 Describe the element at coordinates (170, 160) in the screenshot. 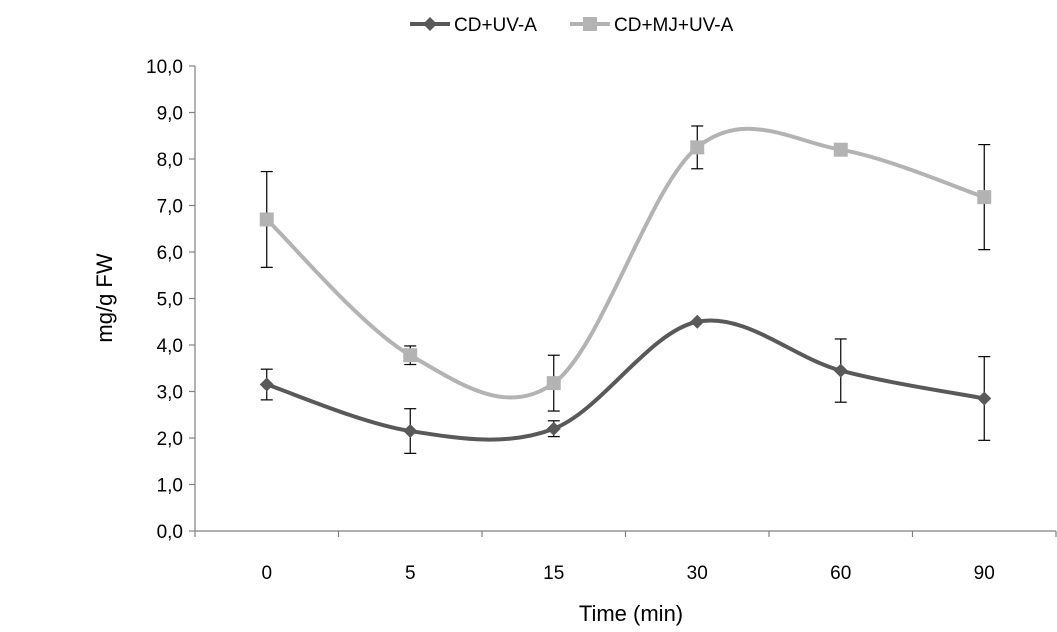

I see `y-tick-label: 8,0` at that location.